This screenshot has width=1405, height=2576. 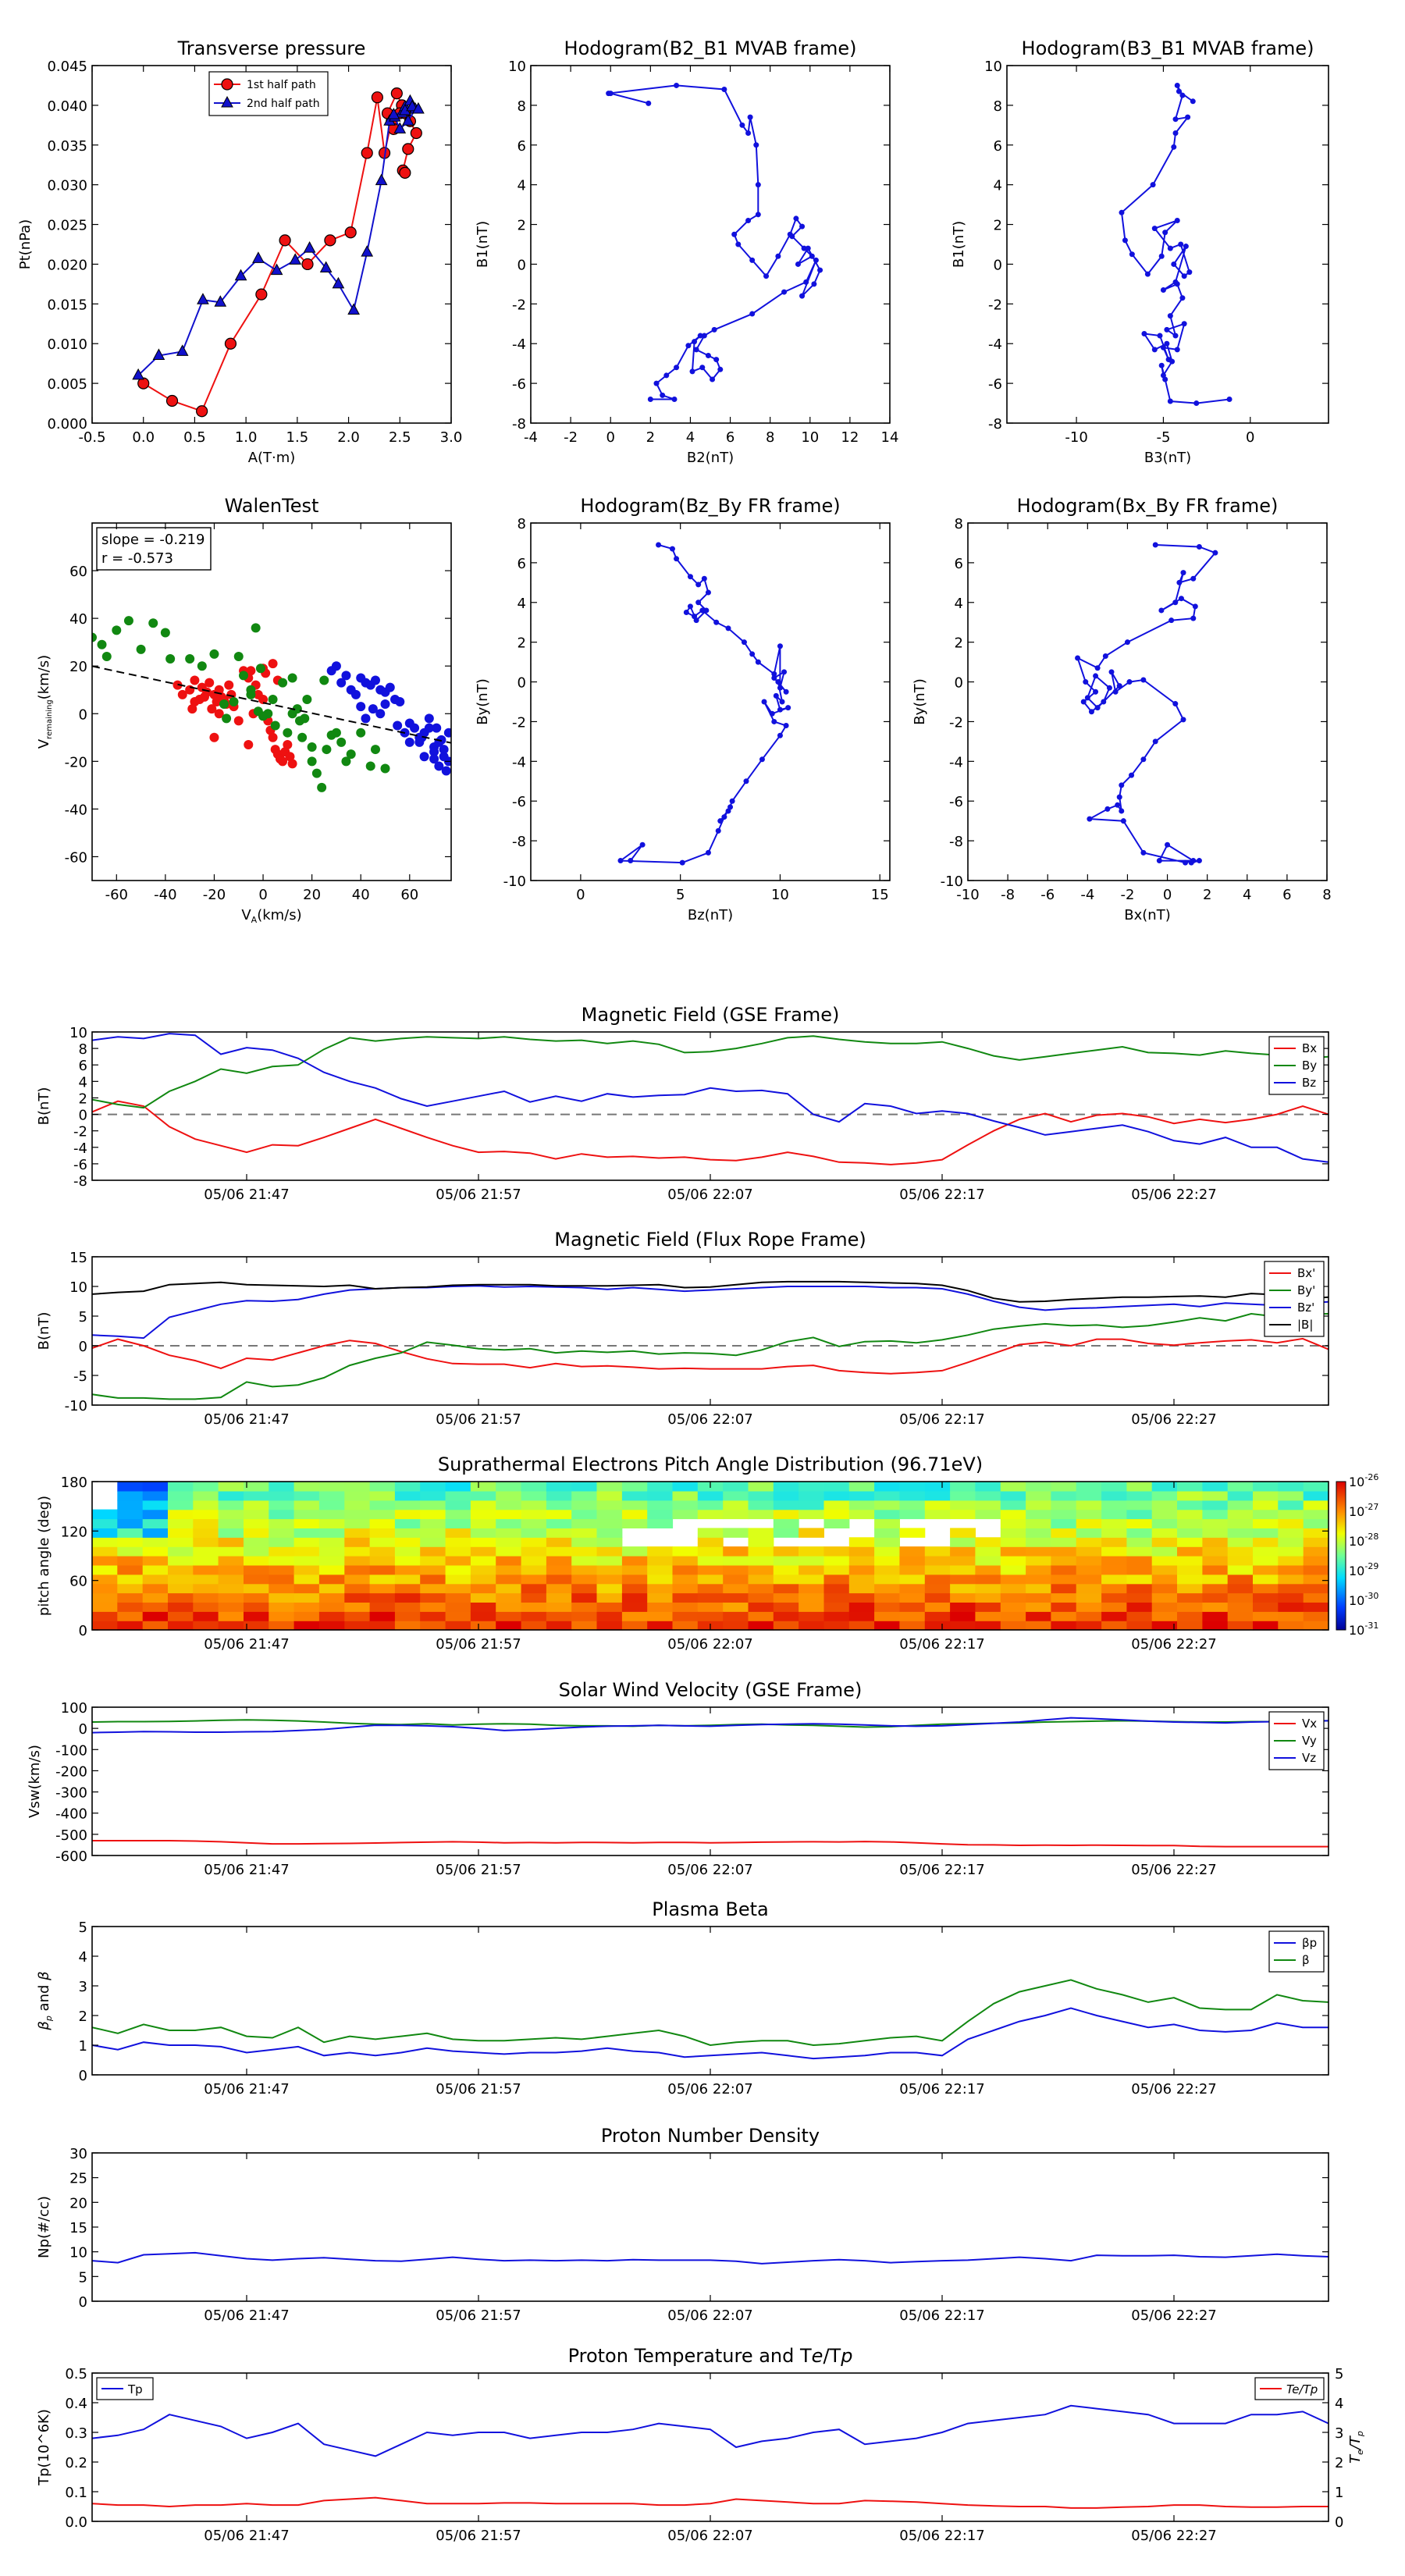 I want to click on scatter-point-red, so click(x=204, y=697).